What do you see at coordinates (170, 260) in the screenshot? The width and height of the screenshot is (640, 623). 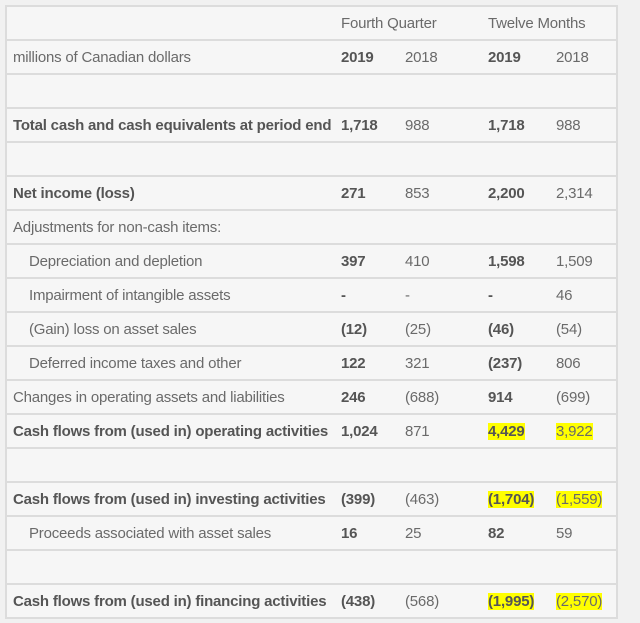 I see `row-label: Depreciation and depletion` at bounding box center [170, 260].